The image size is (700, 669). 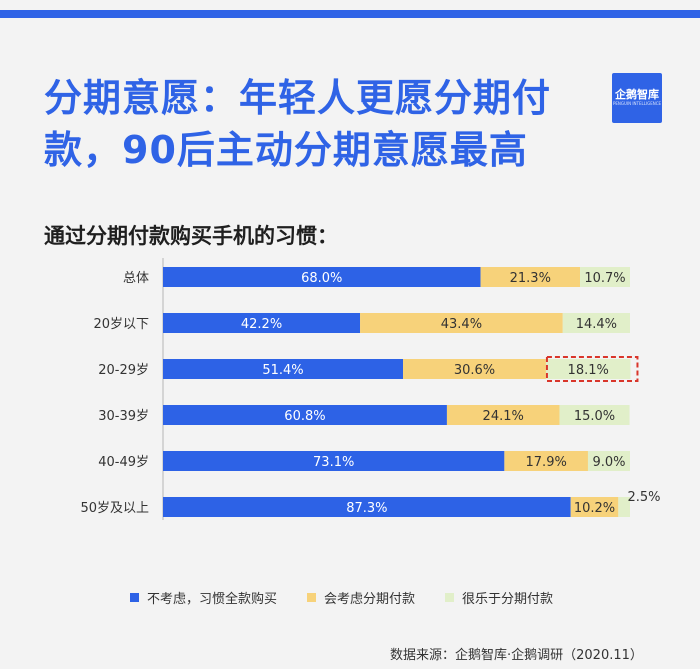 I want to click on data-label: 30.6%, so click(x=474, y=370).